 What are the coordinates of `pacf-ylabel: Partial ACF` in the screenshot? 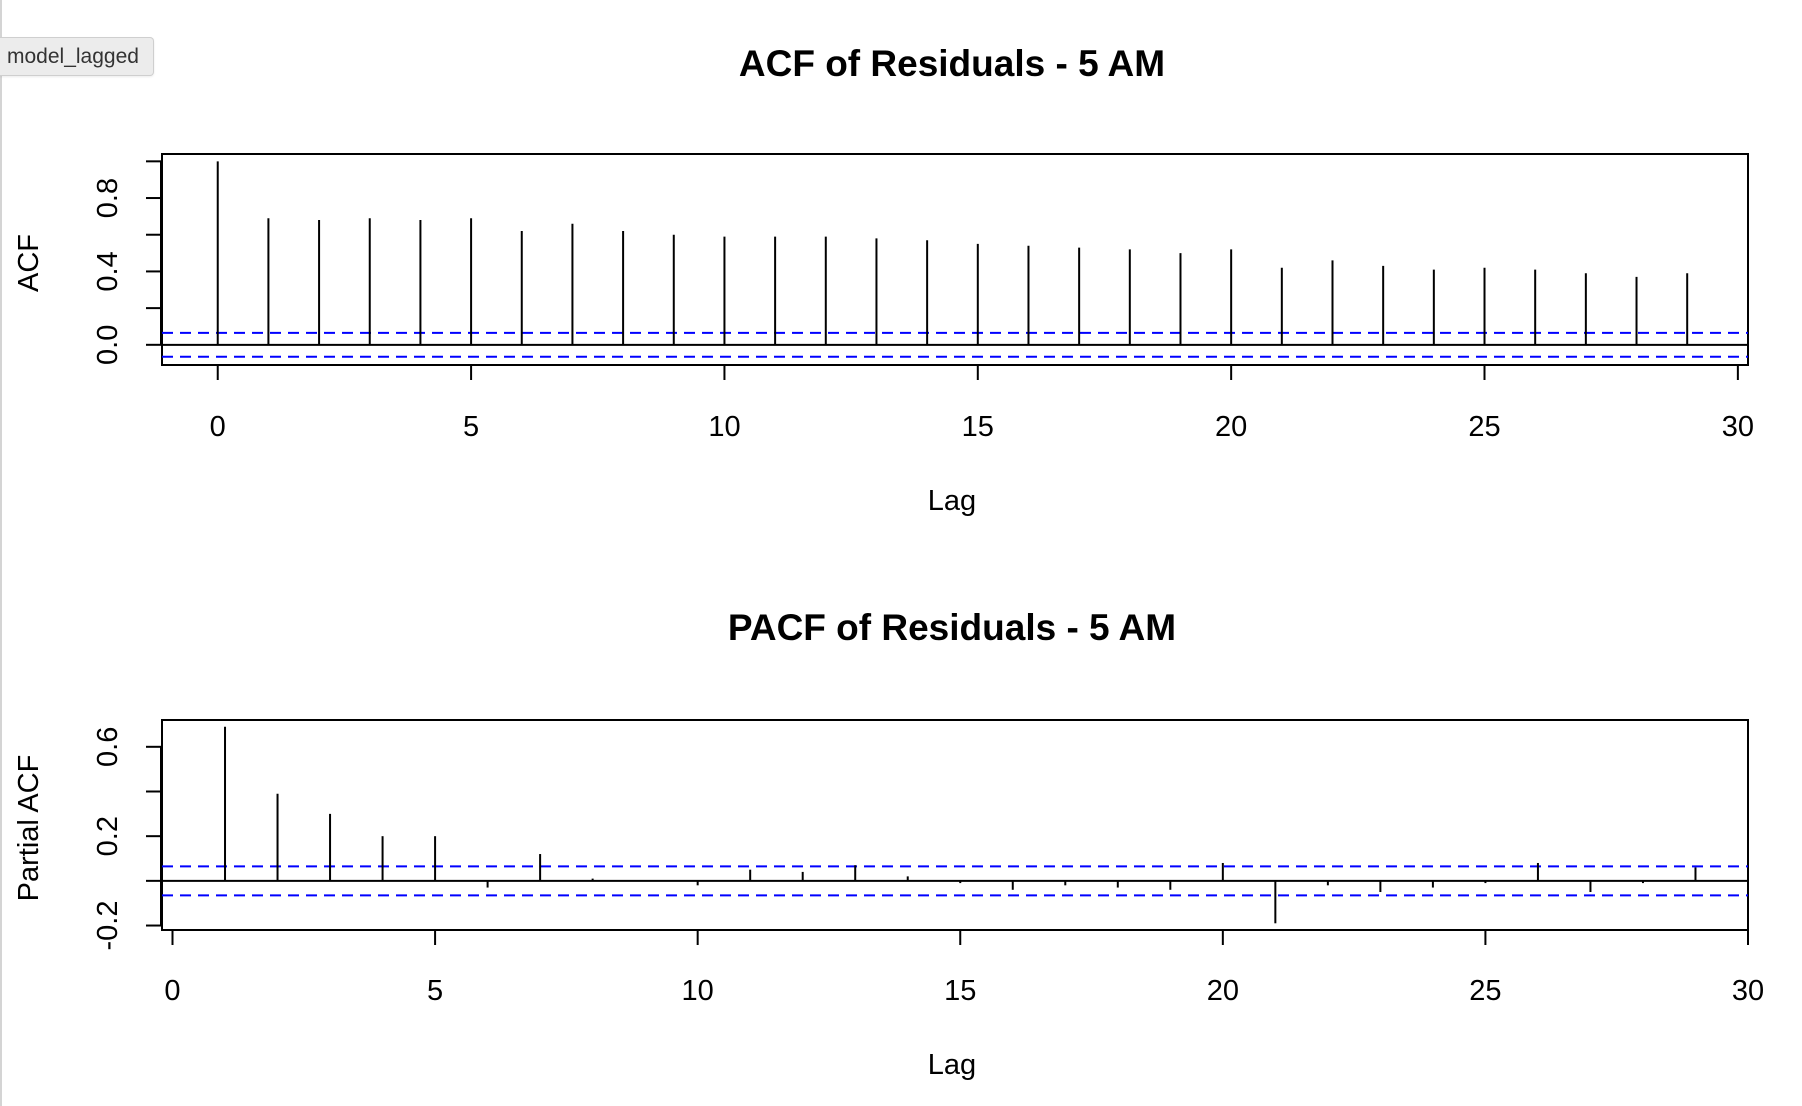 It's located at (29, 828).